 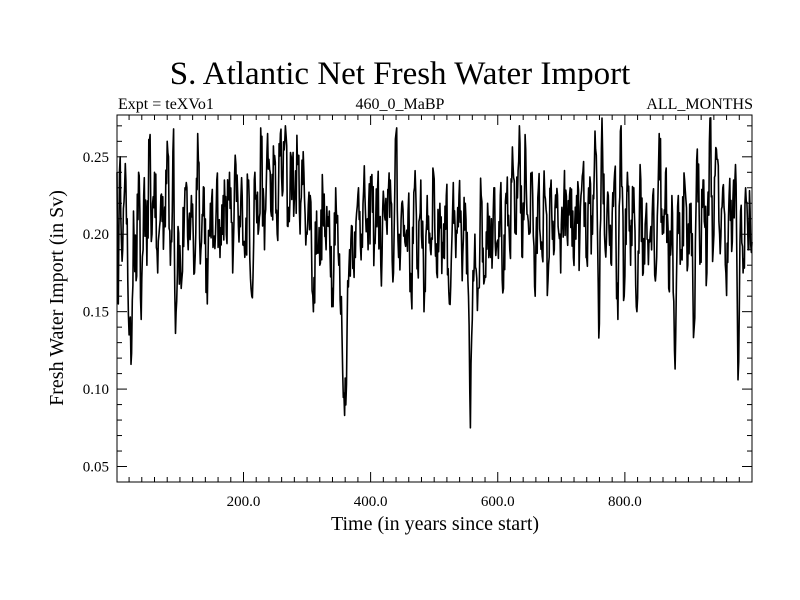 I want to click on x-tick-label: 600.0, so click(x=498, y=502).